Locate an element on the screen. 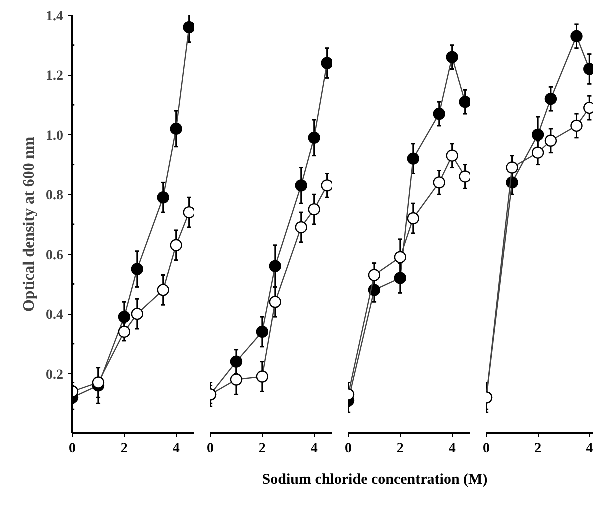 This screenshot has height=510, width=616. y-tick-label: 1.2 is located at coordinates (55, 76).